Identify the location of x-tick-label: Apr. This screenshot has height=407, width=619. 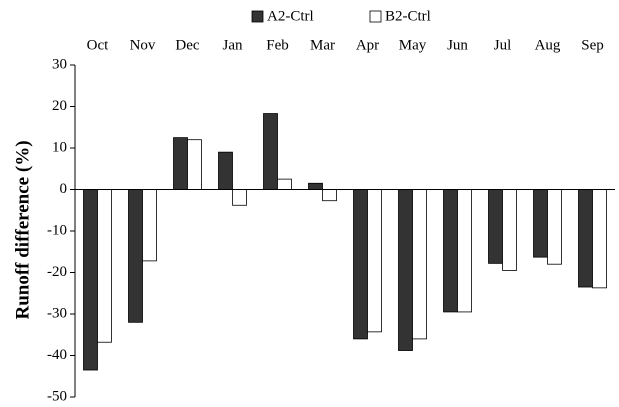
(367, 45).